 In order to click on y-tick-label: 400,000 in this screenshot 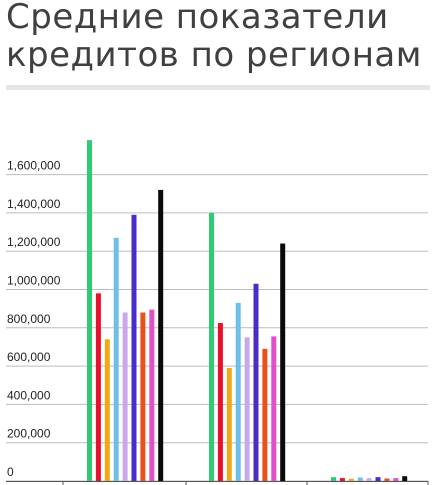, I will do `click(29, 395)`.